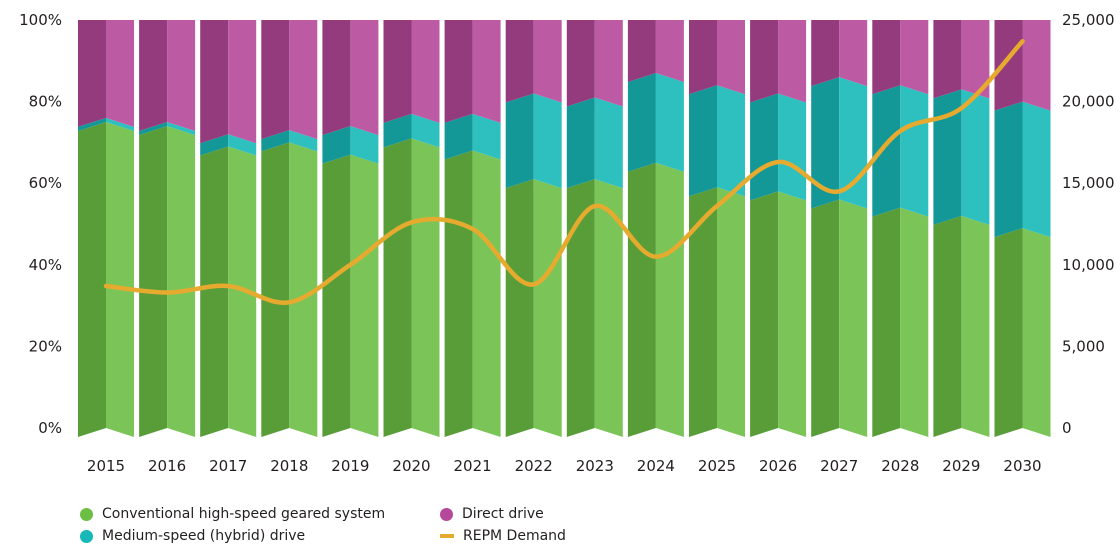  I want to click on x-tick-label: 2020, so click(411, 466).